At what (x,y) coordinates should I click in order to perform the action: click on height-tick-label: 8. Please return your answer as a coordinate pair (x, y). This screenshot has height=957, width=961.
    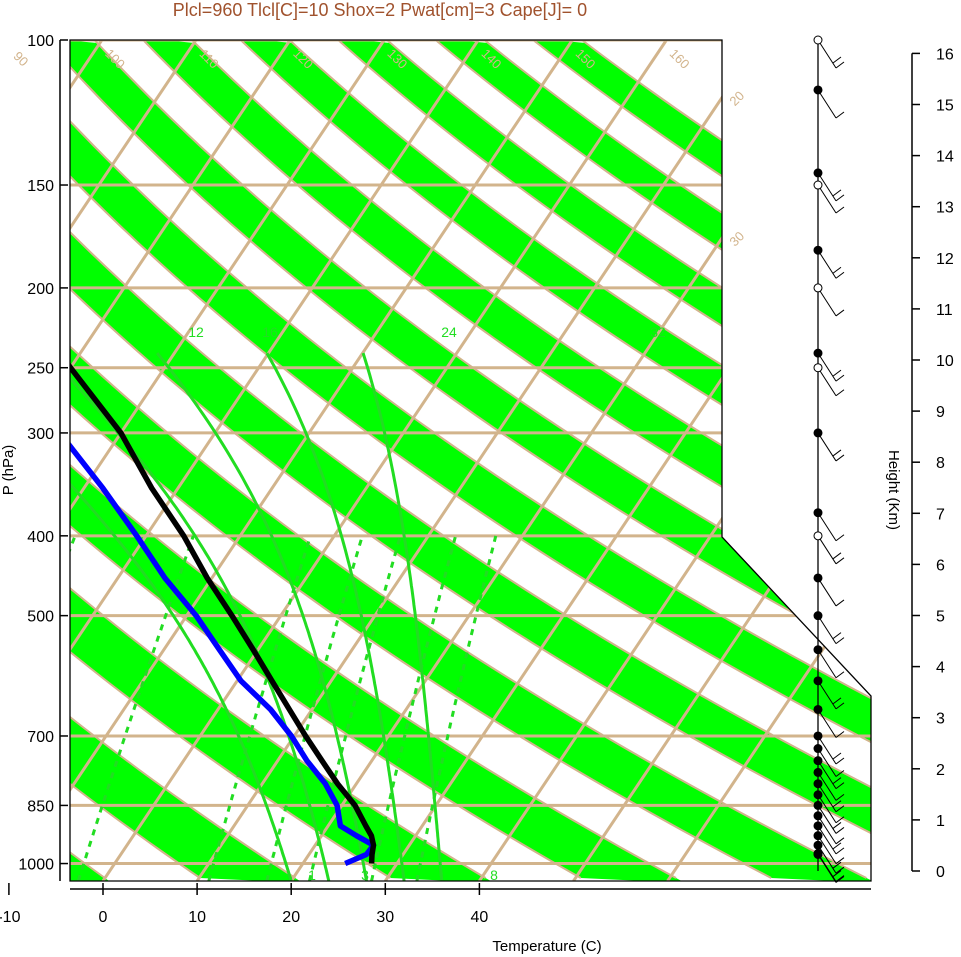
    Looking at the image, I should click on (940, 463).